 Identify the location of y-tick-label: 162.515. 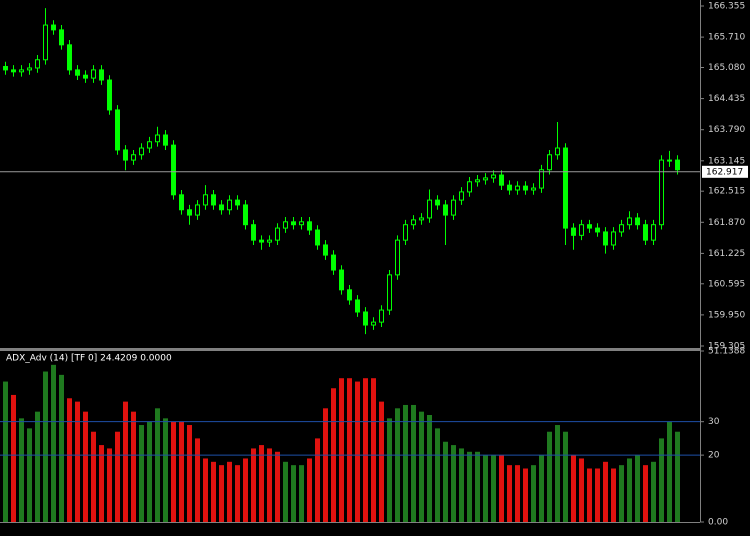
(726, 192).